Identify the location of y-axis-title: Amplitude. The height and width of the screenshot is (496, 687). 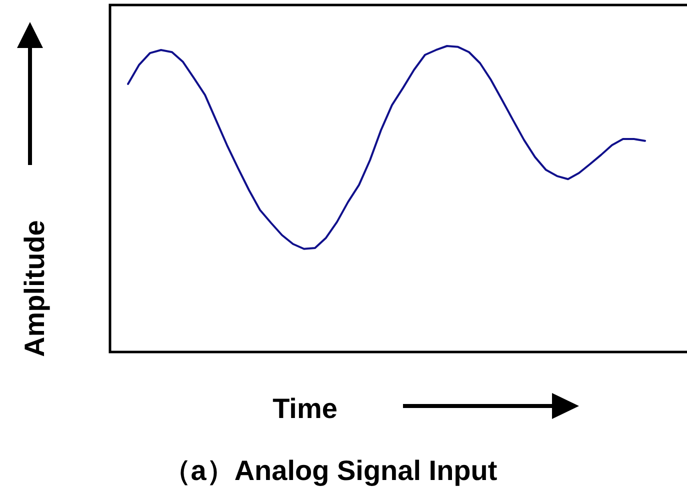
(34, 288).